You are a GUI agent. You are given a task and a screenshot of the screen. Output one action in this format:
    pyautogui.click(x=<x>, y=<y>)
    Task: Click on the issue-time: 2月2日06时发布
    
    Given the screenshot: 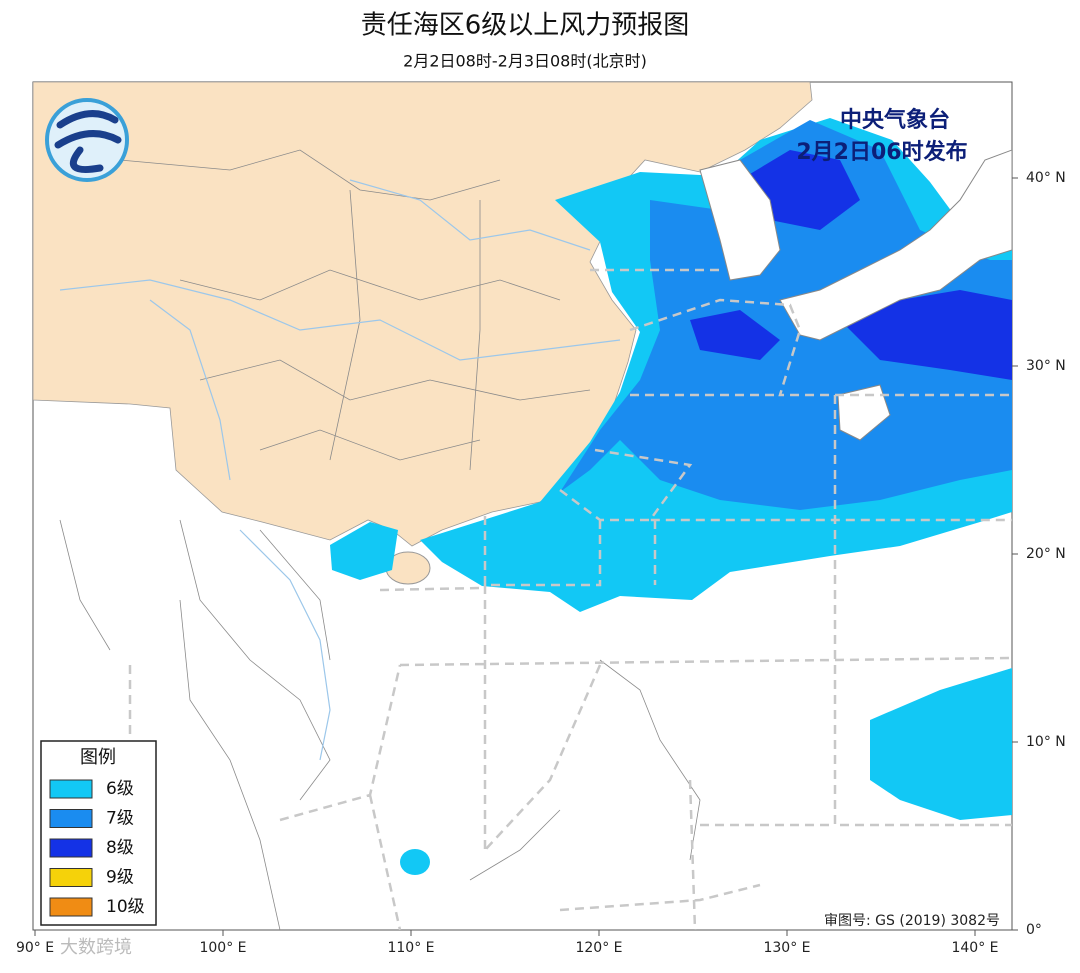 What is the action you would take?
    pyautogui.click(x=881, y=152)
    